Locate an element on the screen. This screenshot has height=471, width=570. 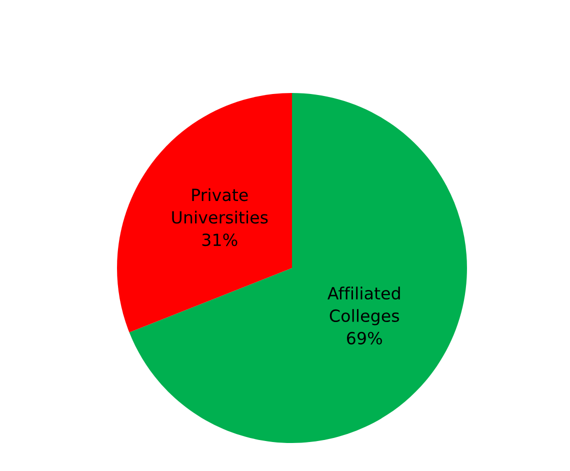
data-label: 31% is located at coordinates (220, 240).